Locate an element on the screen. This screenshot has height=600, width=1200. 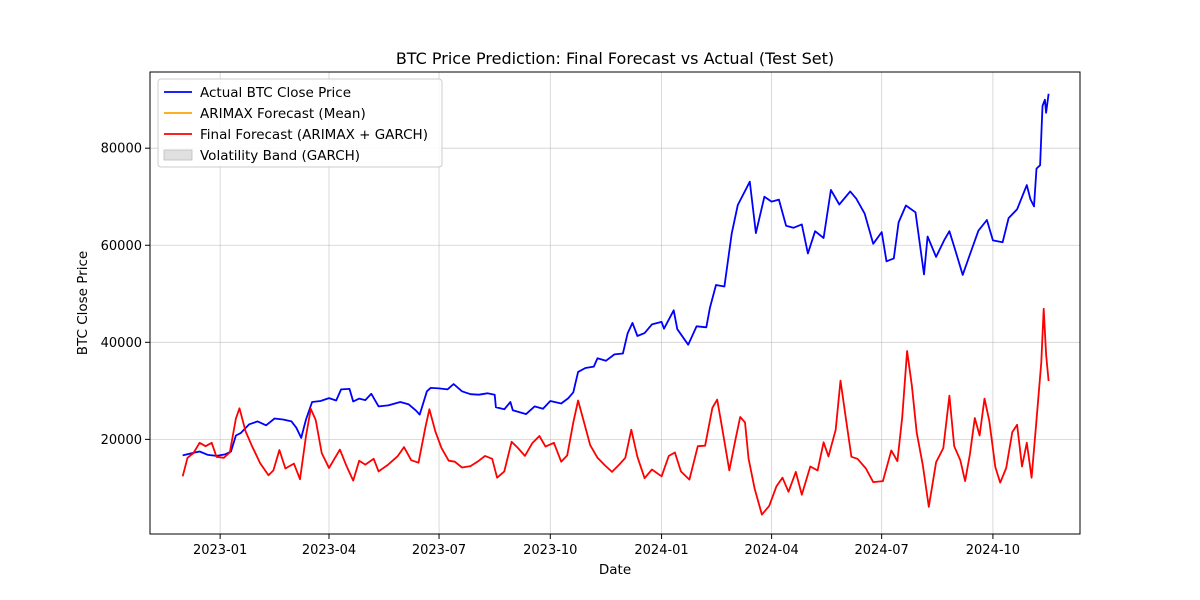
legend-box is located at coordinates (300, 123).